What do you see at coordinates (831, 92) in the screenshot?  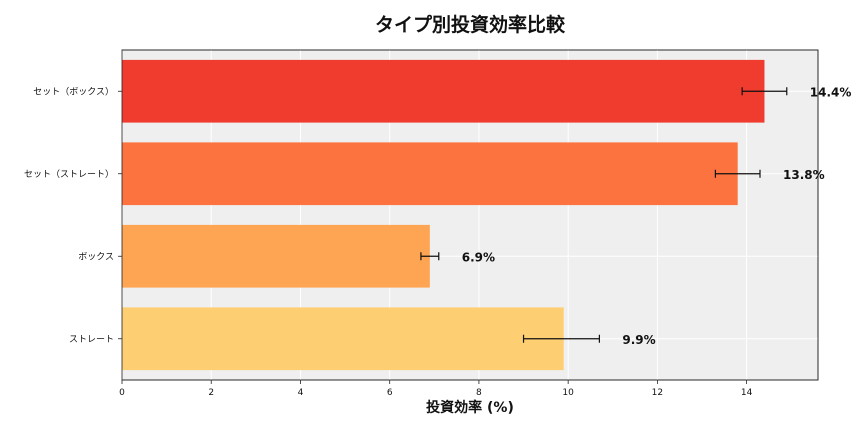 I see `value-label: 14.4%` at bounding box center [831, 92].